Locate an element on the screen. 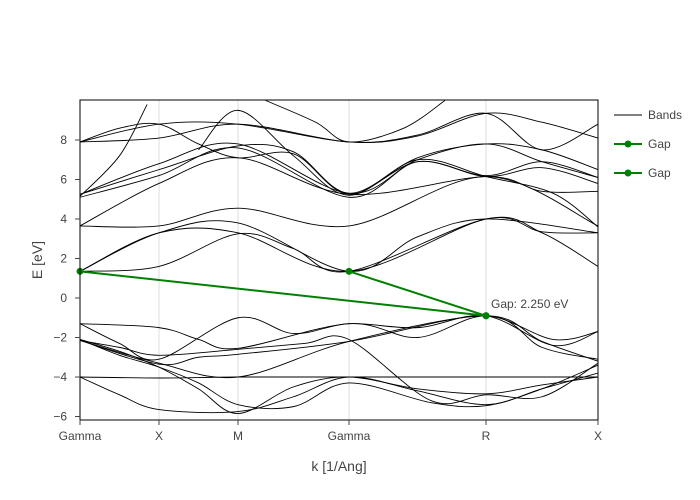  x-tick-label: R is located at coordinates (486, 436).